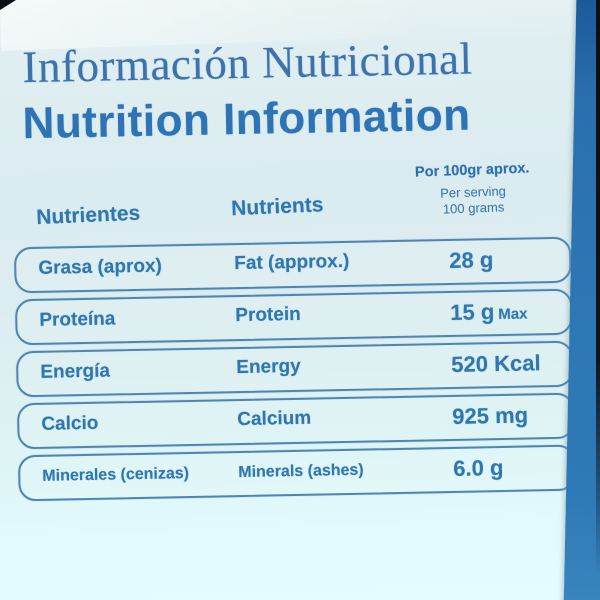 The height and width of the screenshot is (600, 600). I want to click on table-row-energy: Energía Energy 520 Kcal, so click(294, 369).